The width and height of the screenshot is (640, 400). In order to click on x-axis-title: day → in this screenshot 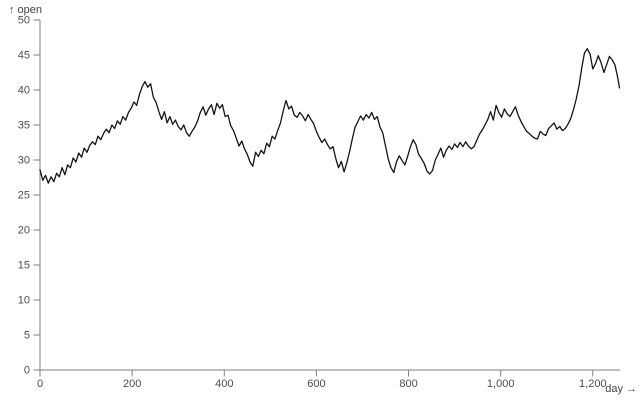, I will do `click(621, 389)`.